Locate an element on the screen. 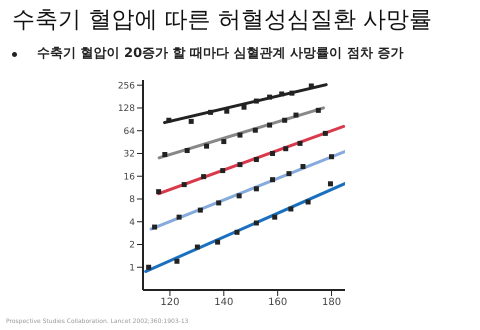  y-tick-label: 1 is located at coordinates (132, 268).